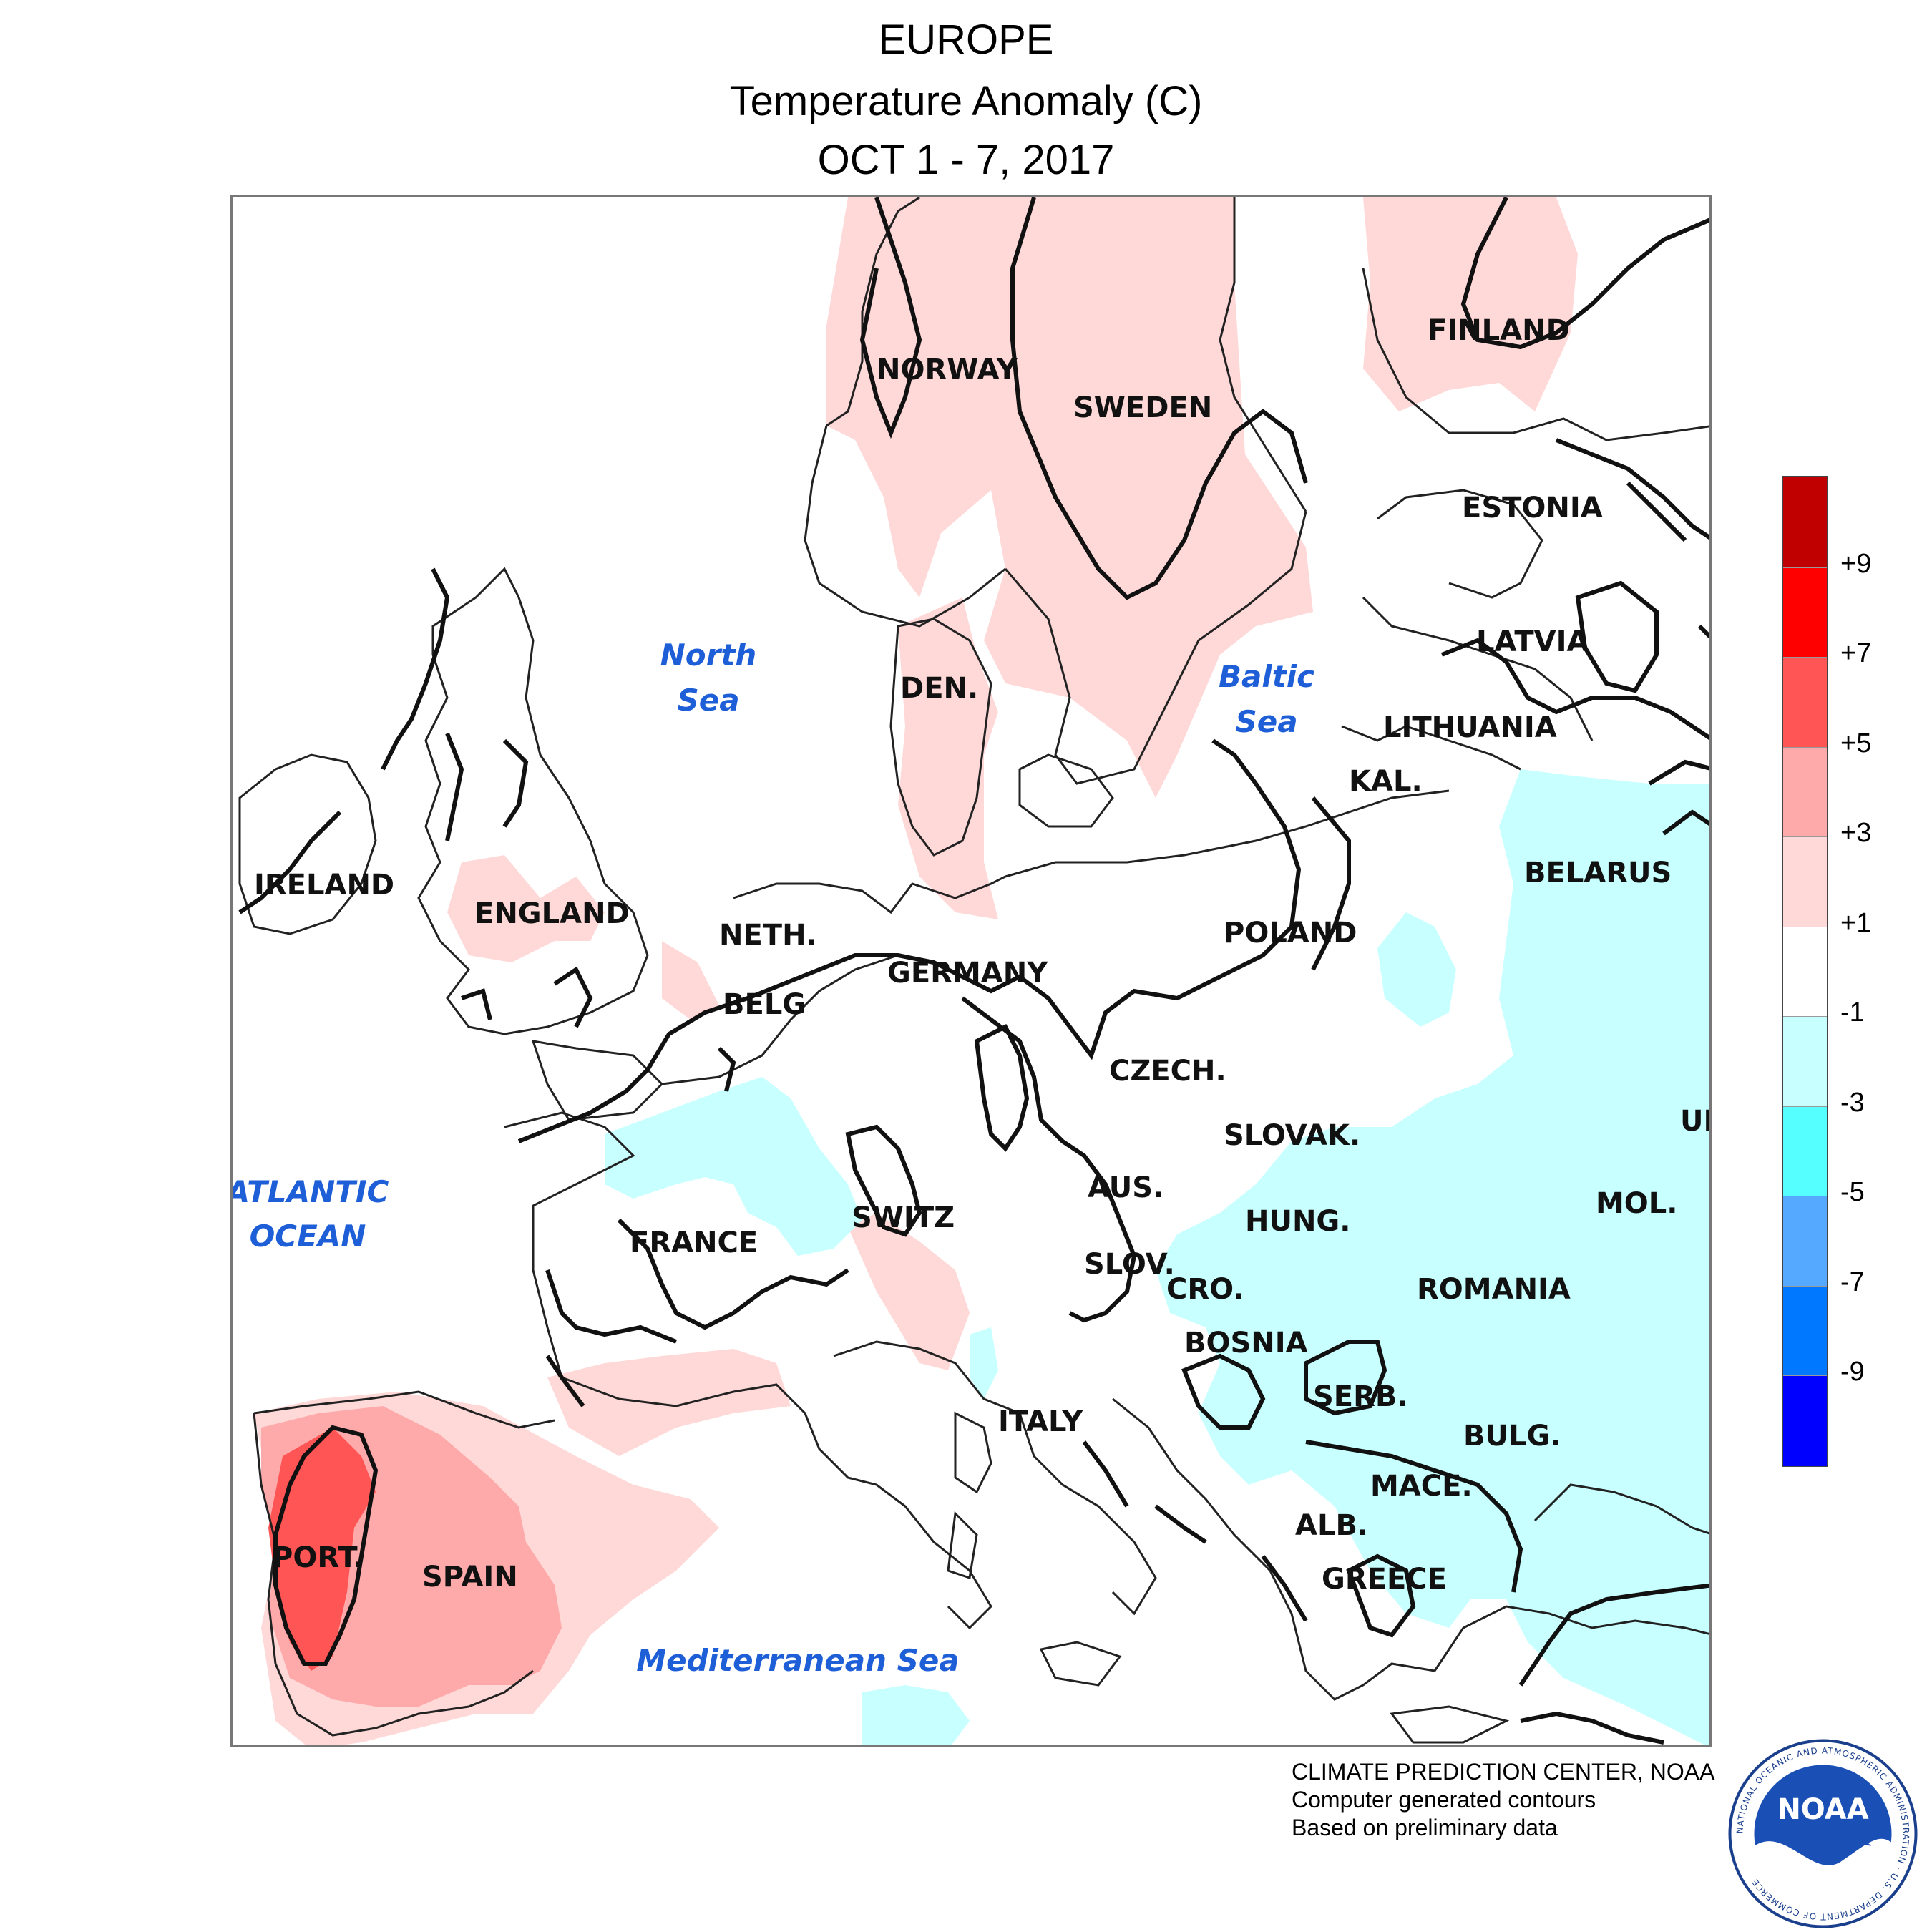 This screenshot has height=1932, width=1932. I want to click on legend-label: +7, so click(1856, 653).